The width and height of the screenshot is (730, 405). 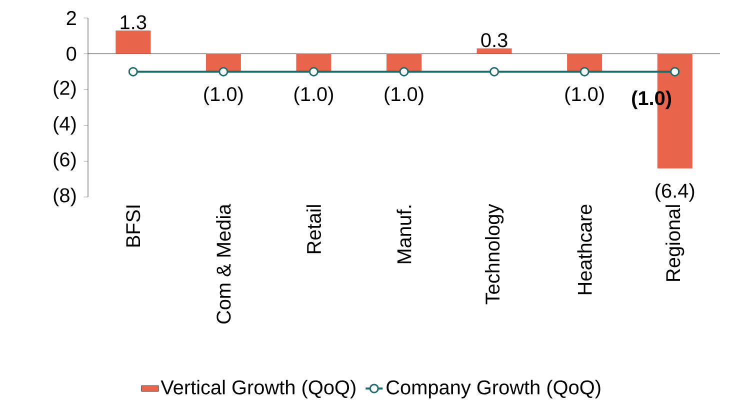 What do you see at coordinates (584, 249) in the screenshot?
I see `x-tick-label: Heathcare` at bounding box center [584, 249].